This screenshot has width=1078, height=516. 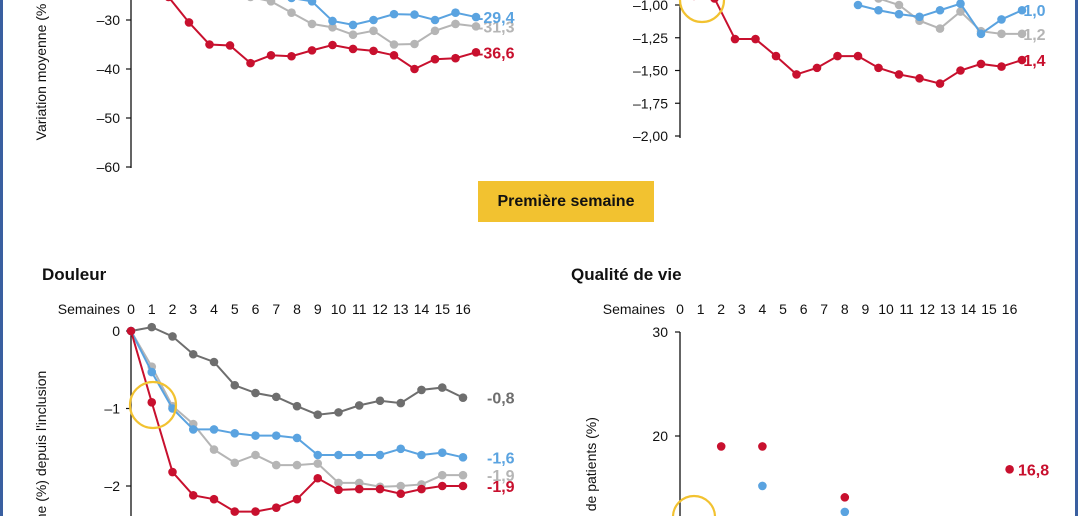 I want to click on highlight-circle-douleur, so click(x=153, y=405).